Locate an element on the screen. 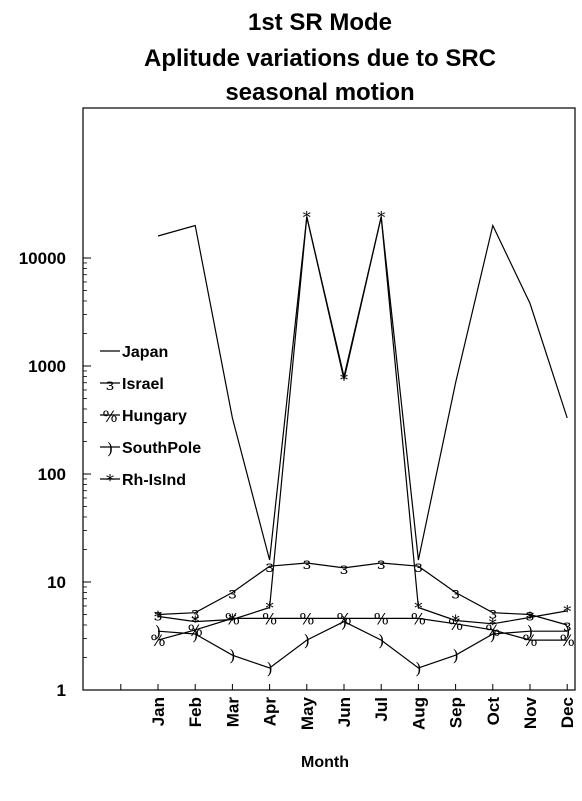  x-tick-label: Jun is located at coordinates (344, 712).